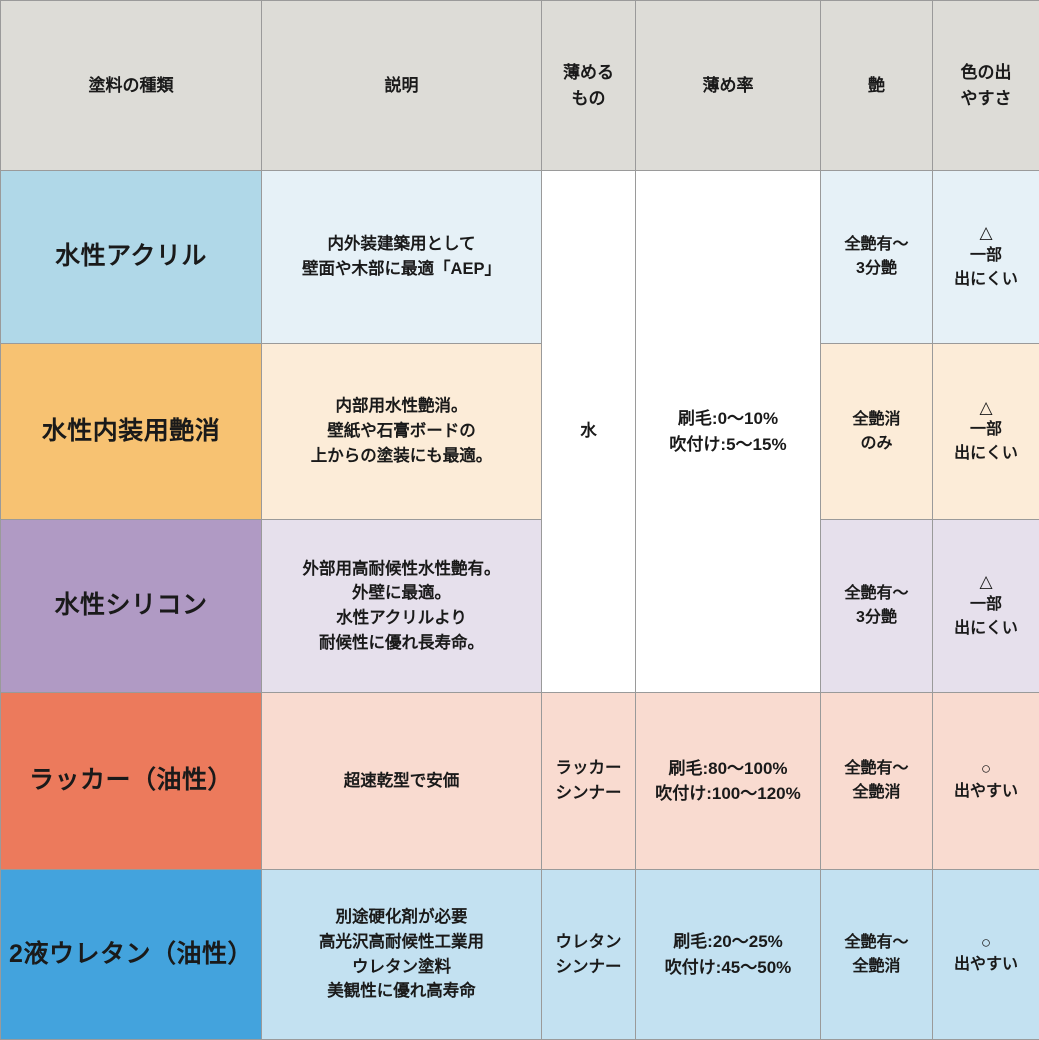  Describe the element at coordinates (131, 257) in the screenshot. I see `cell-paint-type: 水性アクリル` at that location.